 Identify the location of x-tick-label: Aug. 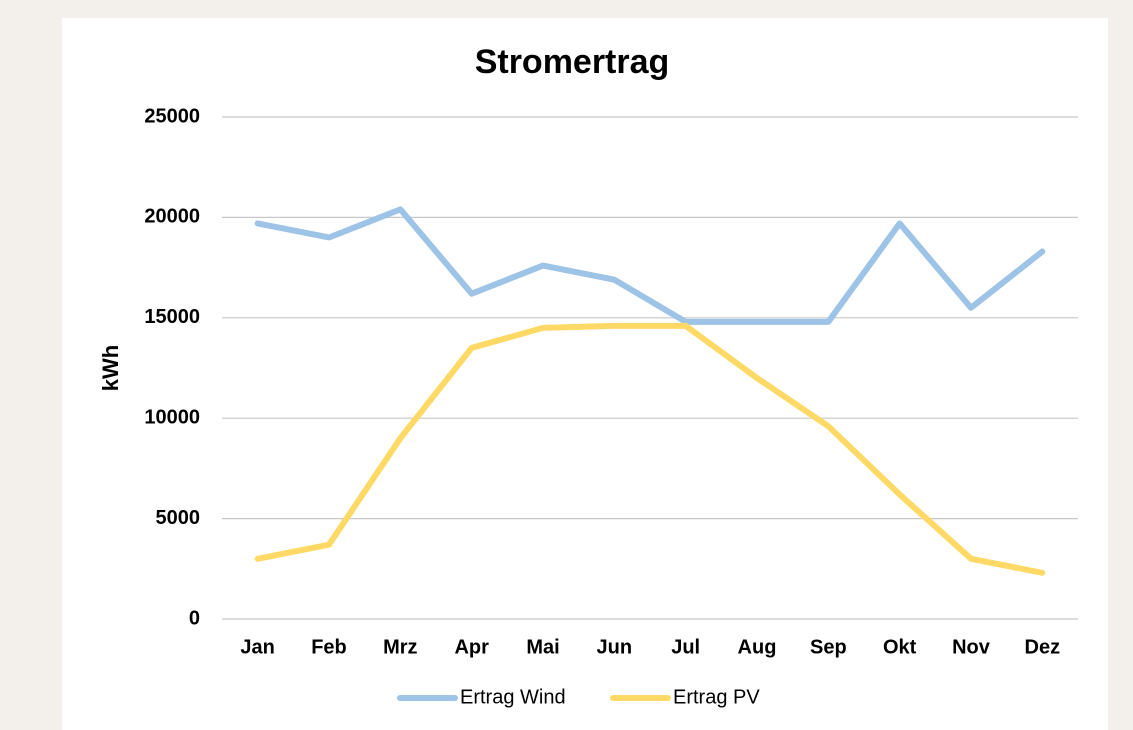
(757, 647).